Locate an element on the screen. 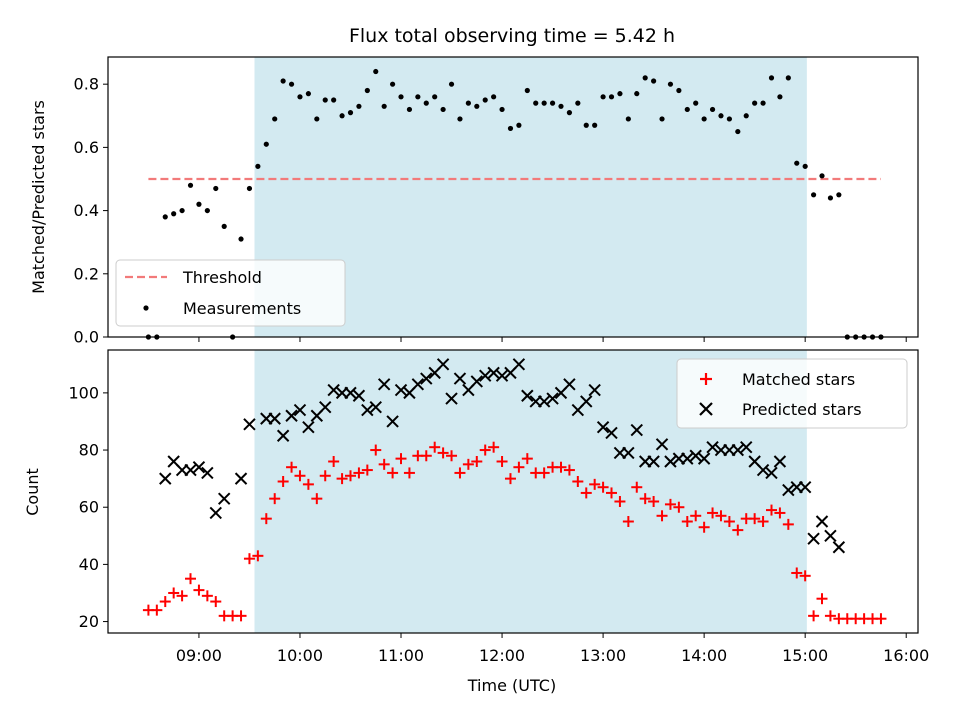 Image resolution: width=960 pixels, height=720 pixels. legend-label-predicted-stars: Predicted stars is located at coordinates (802, 409).